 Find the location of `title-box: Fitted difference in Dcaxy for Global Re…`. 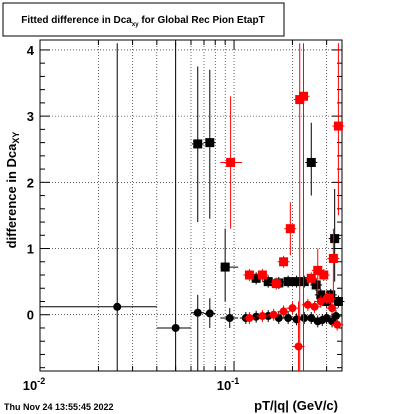

title-box: Fitted difference in Dcaxy for Global Re… is located at coordinates (143, 19).